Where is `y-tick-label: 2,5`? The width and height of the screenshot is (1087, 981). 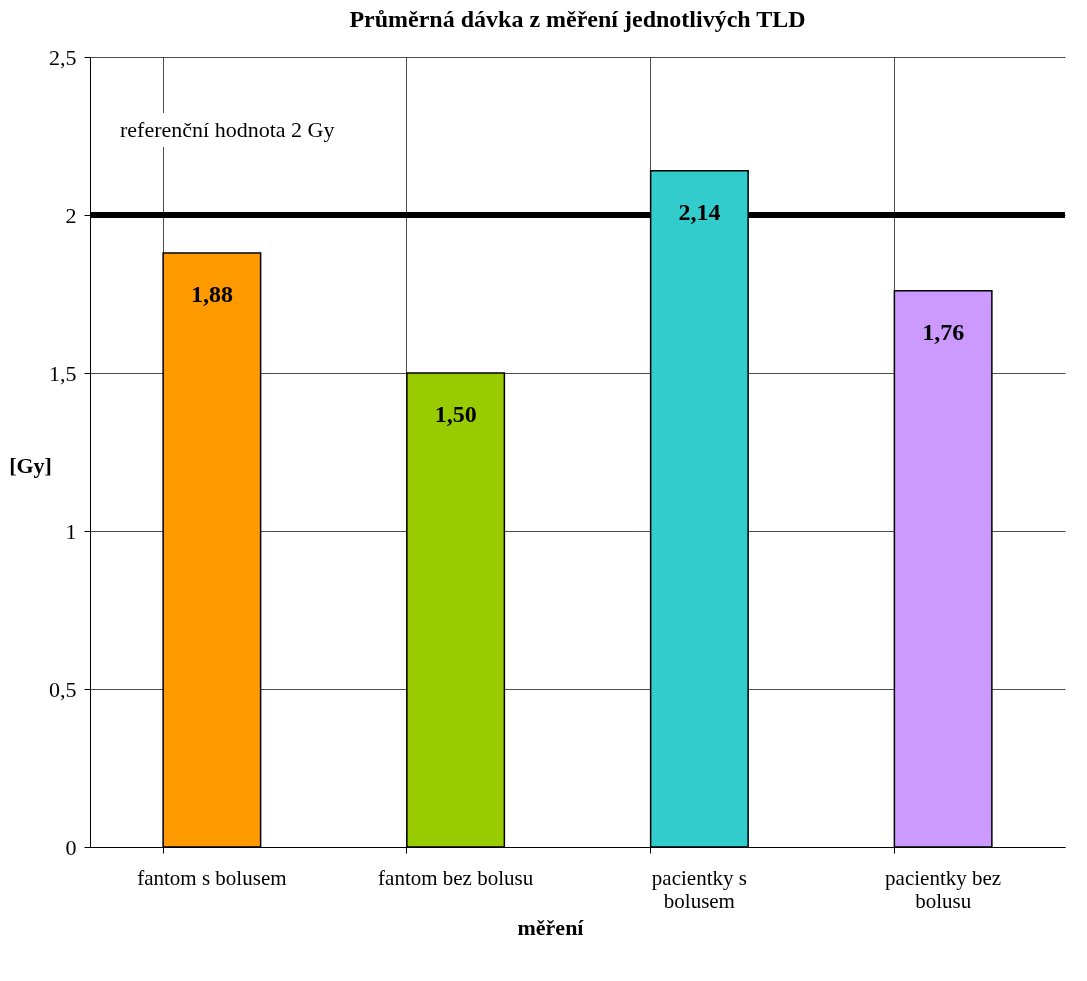 y-tick-label: 2,5 is located at coordinates (63, 57).